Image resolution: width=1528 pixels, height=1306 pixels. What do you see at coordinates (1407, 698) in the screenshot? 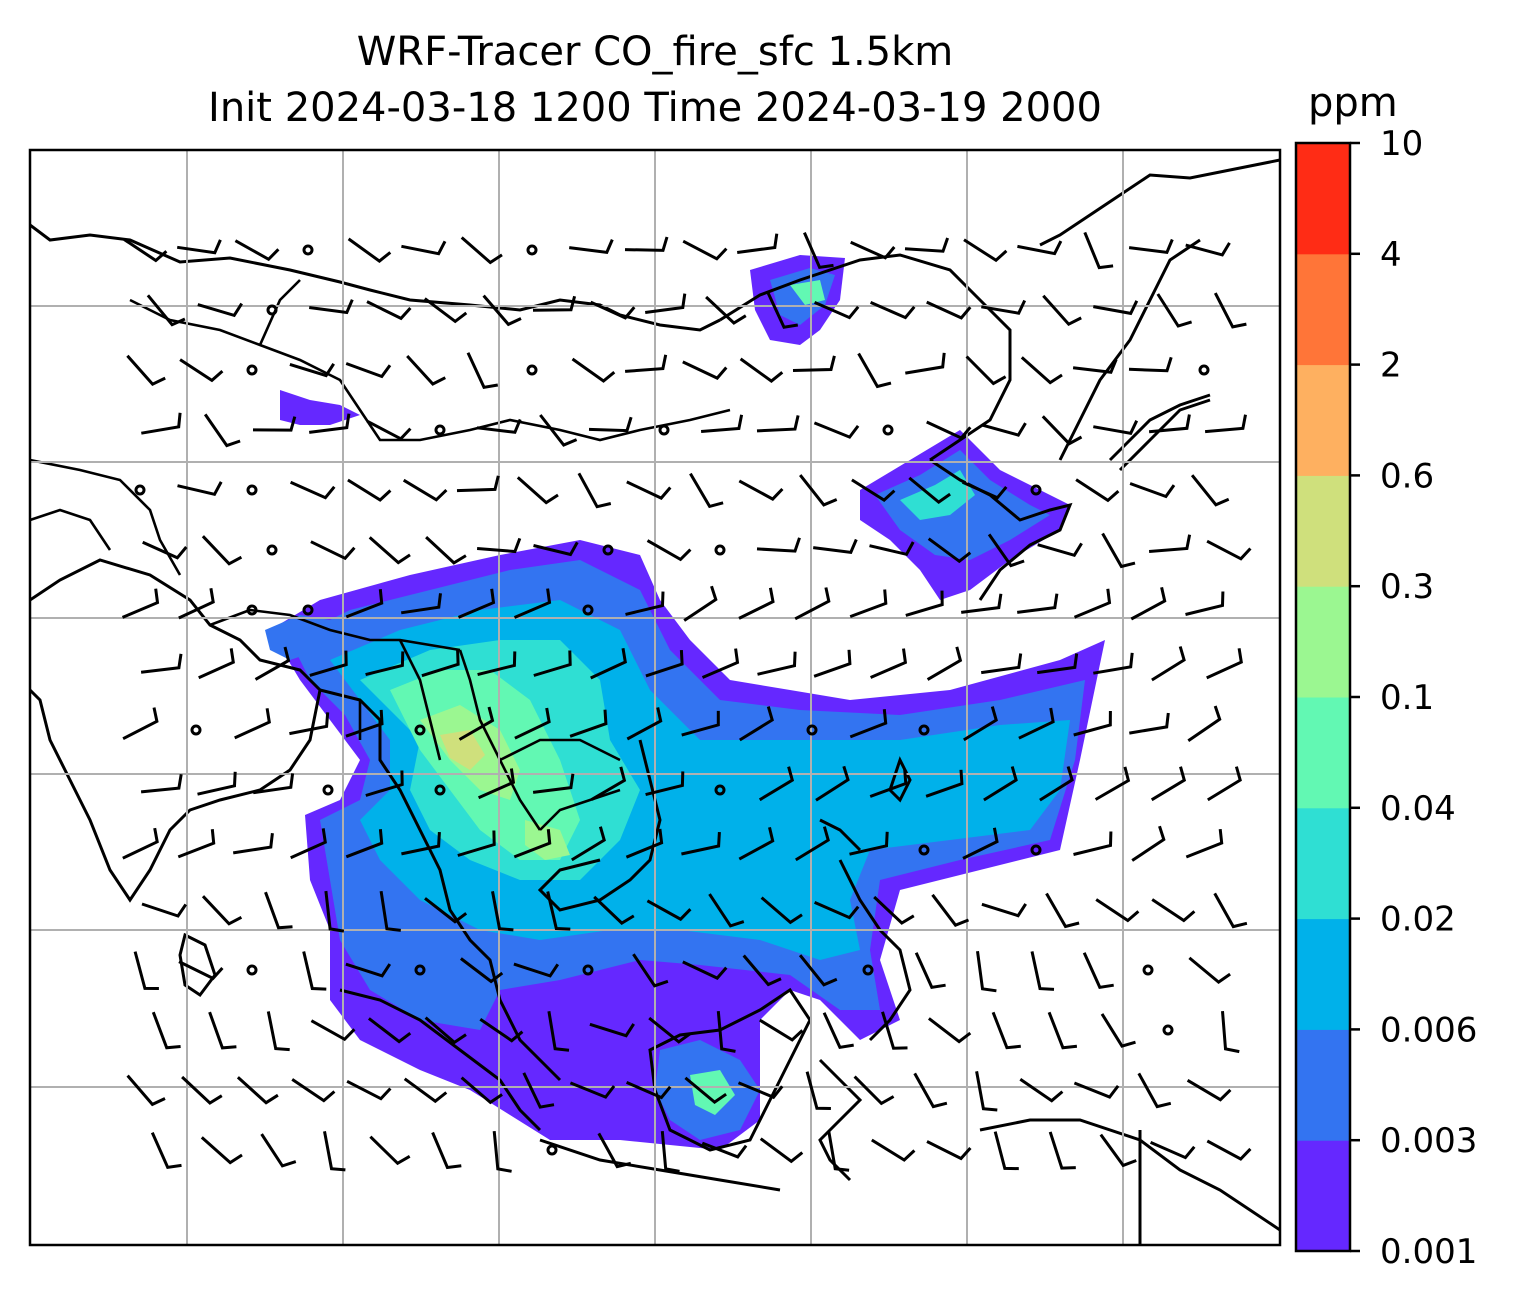
I see `colorbar-tick-label: 0.1` at bounding box center [1407, 698].